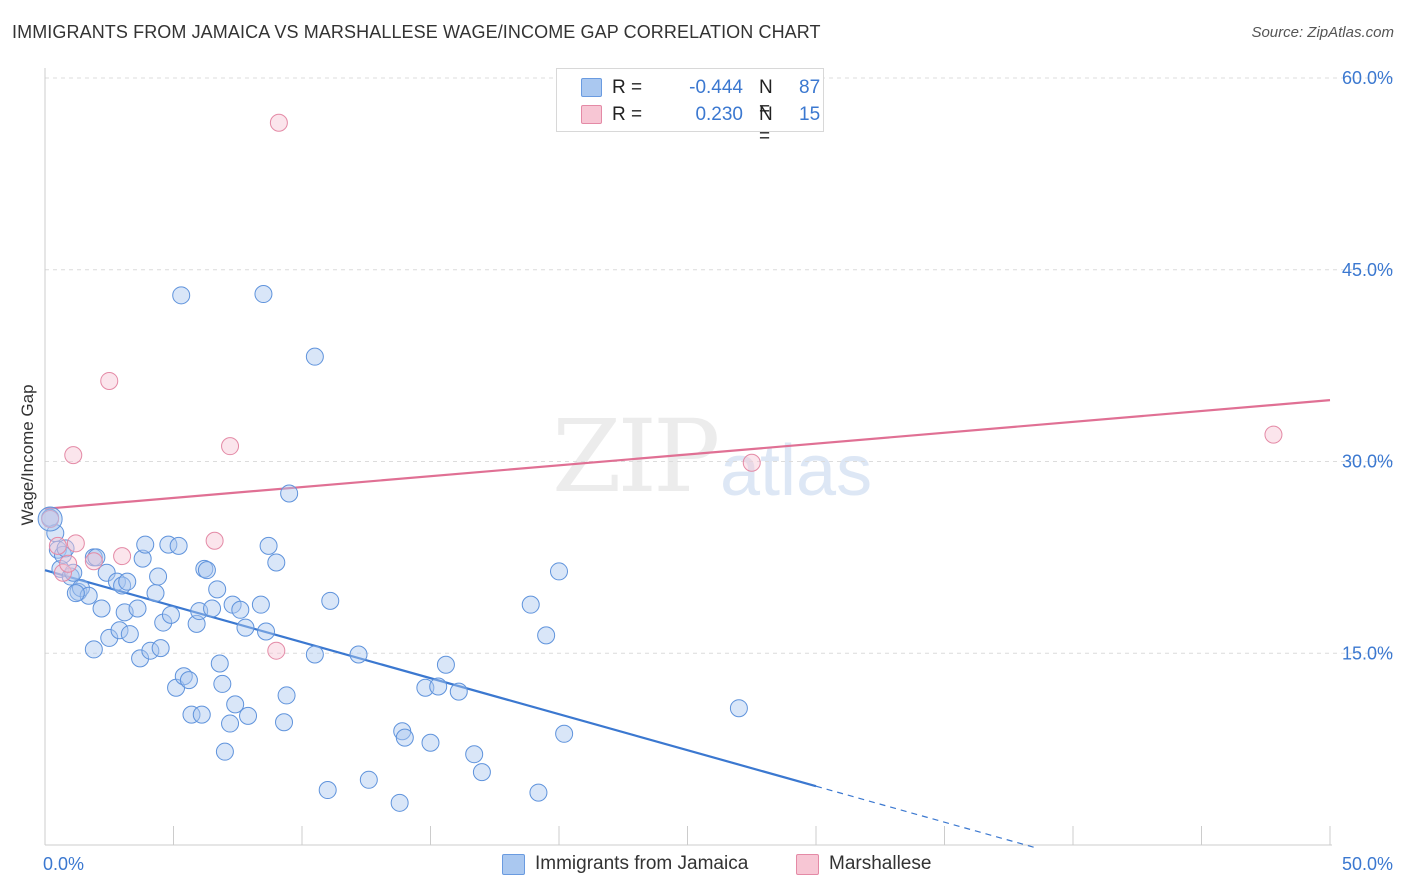 The height and width of the screenshot is (892, 1406). Describe the element at coordinates (810, 114) in the screenshot. I see `legend-n-value: 15` at that location.